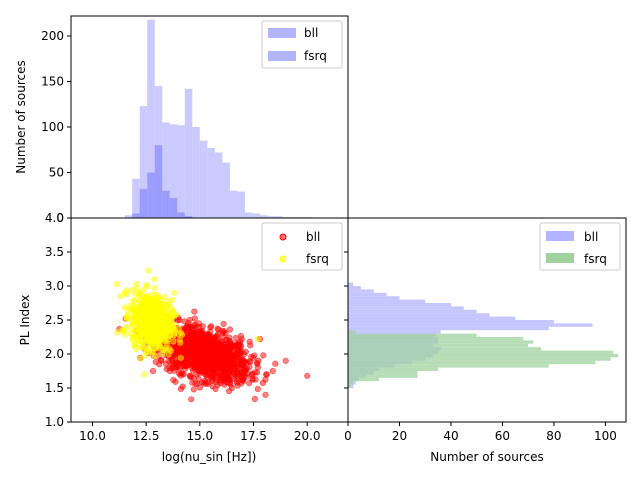  I want to click on scatter-legend-label-fsrq: fsrq, so click(317, 259).